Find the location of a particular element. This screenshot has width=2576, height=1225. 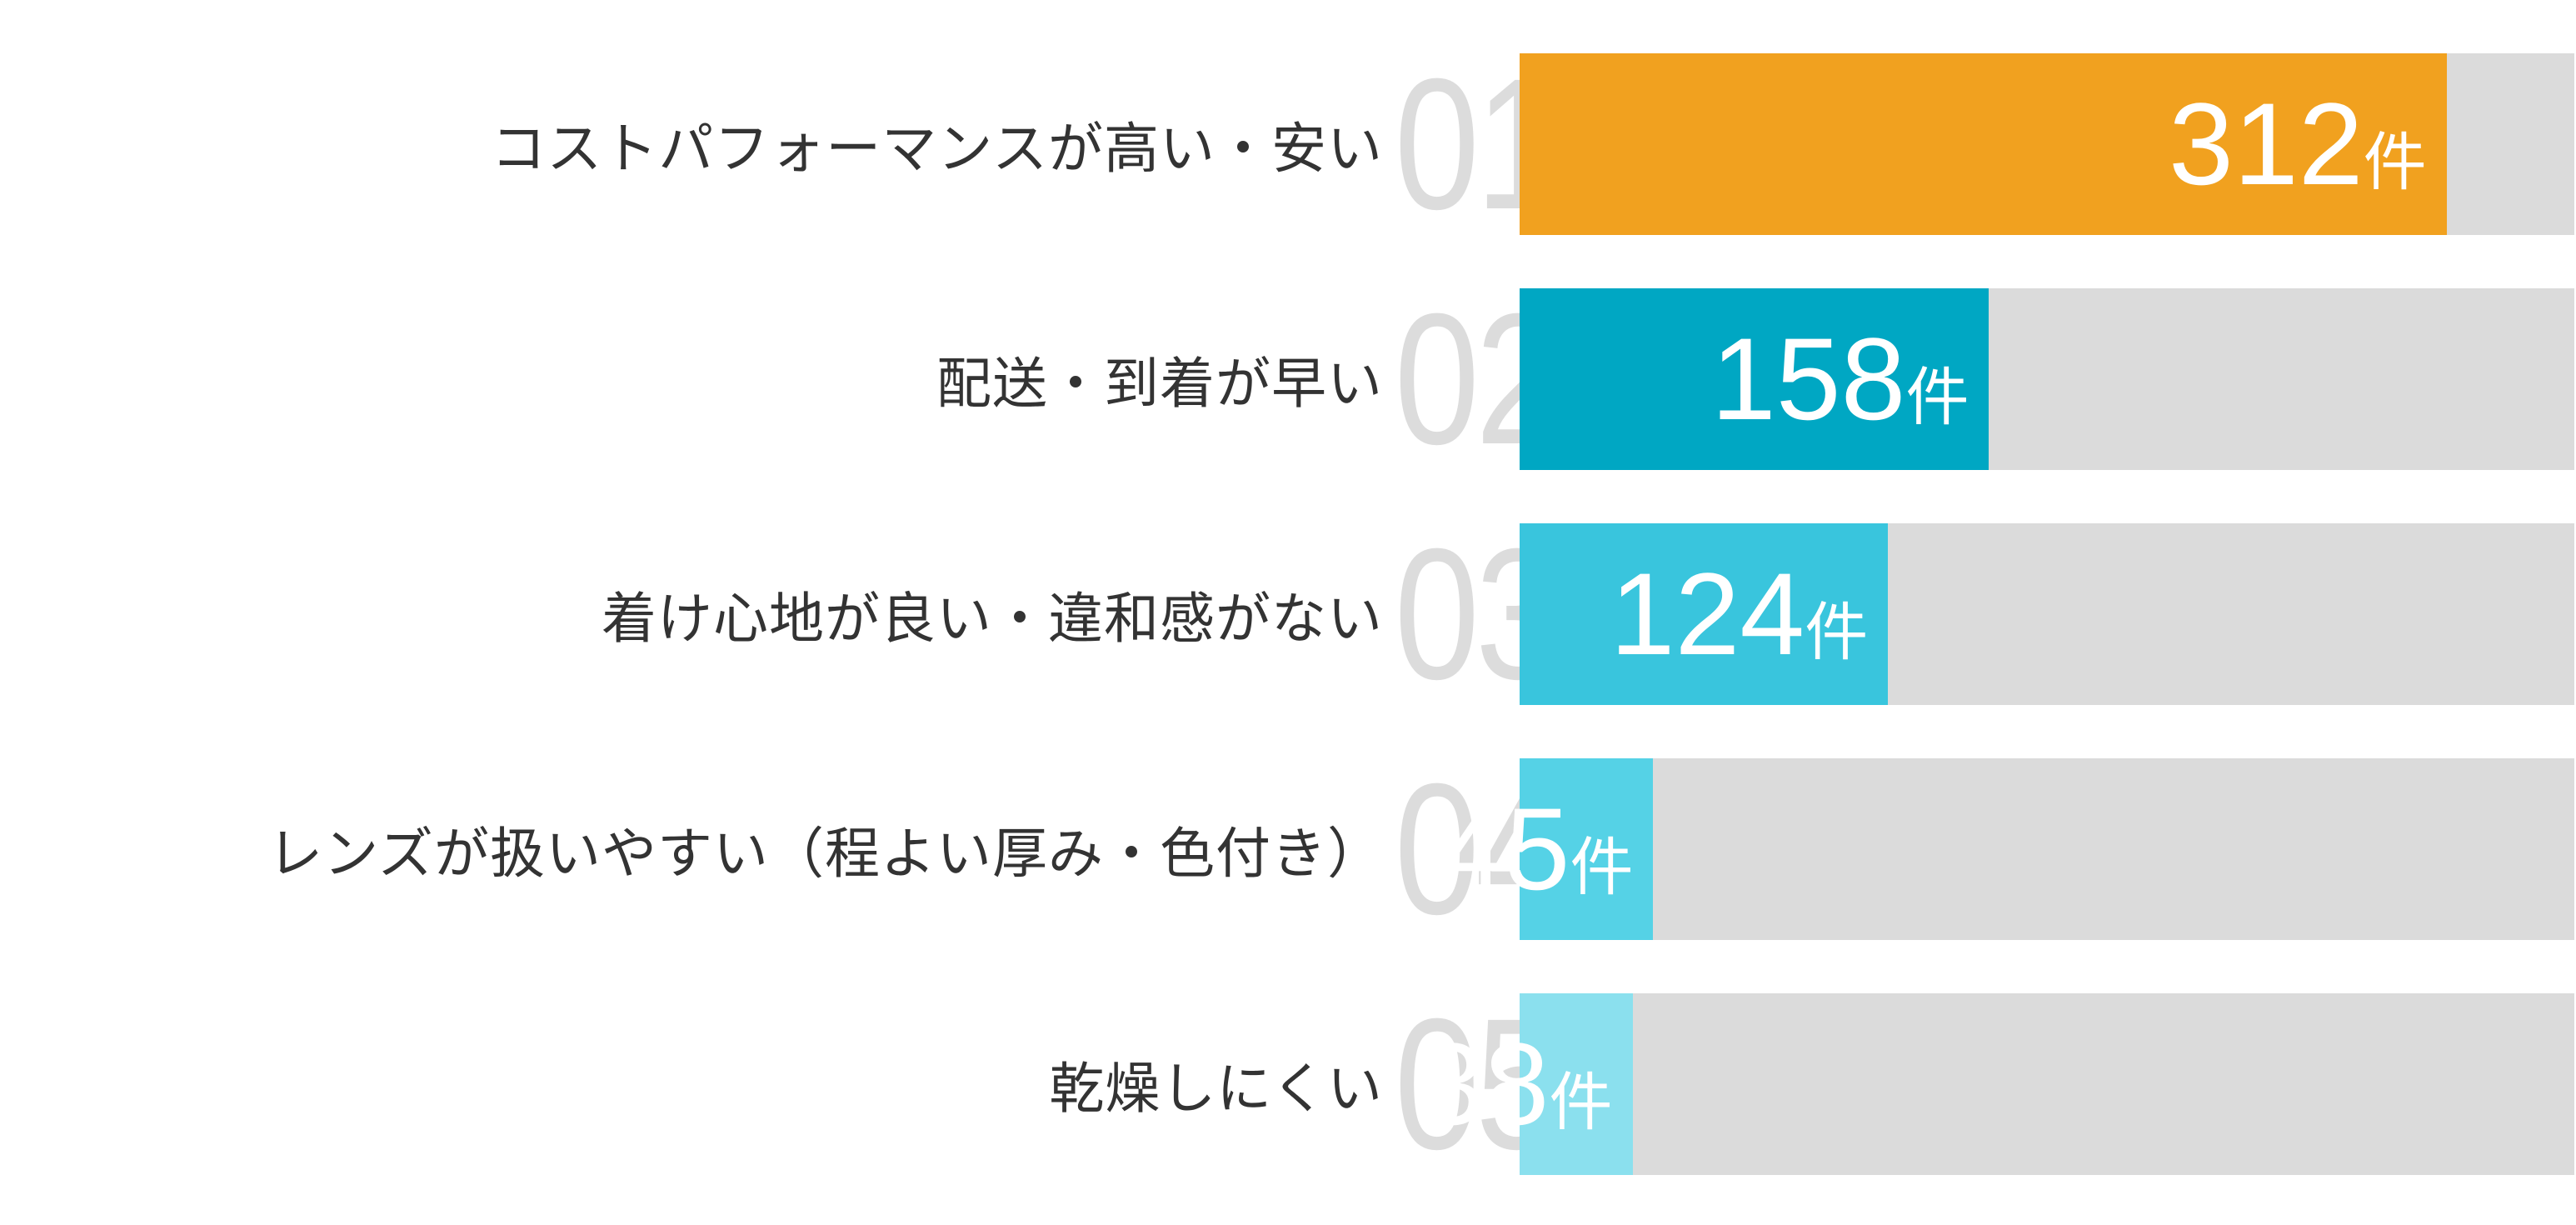

bar-fill: 45件 is located at coordinates (1547, 849).